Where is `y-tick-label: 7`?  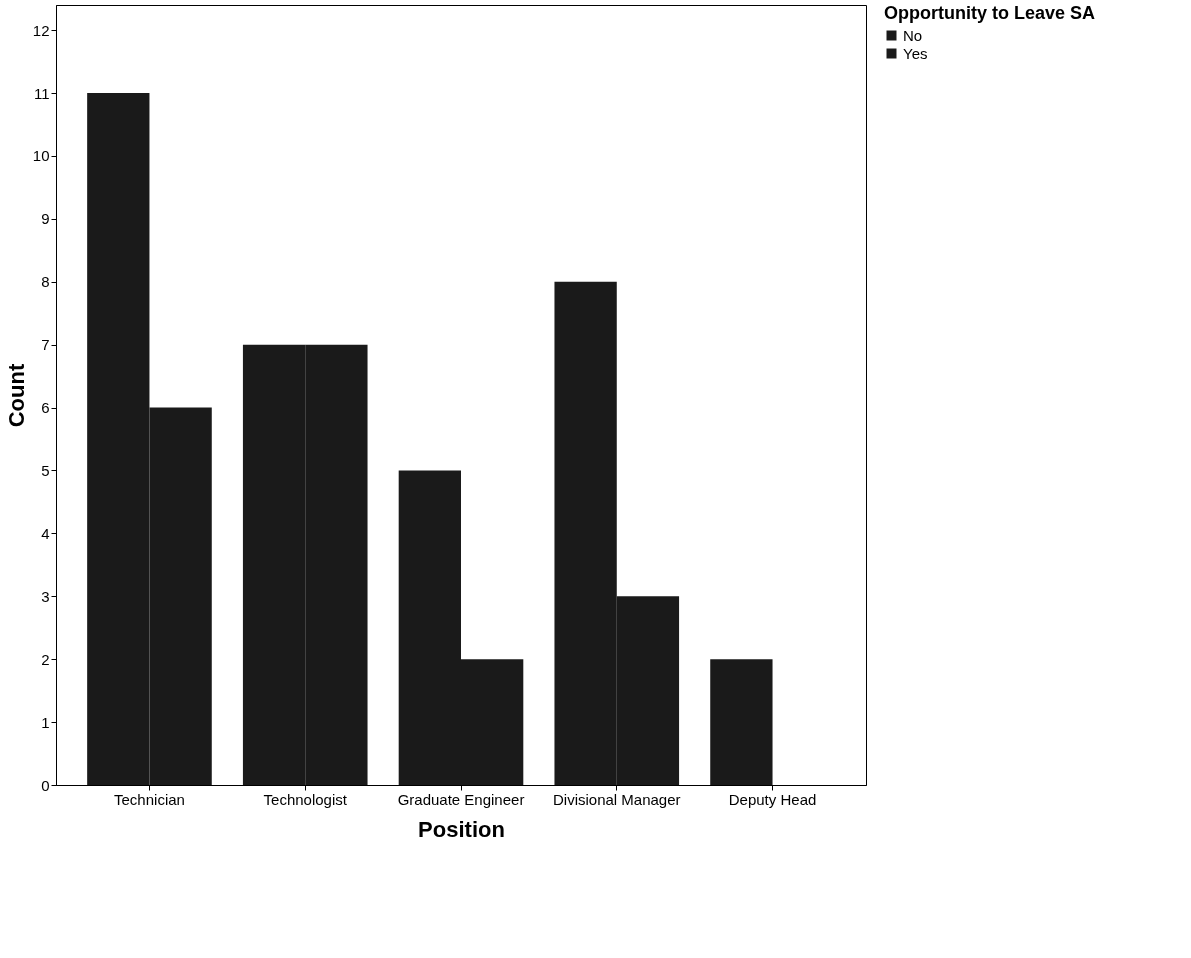
y-tick-label: 7 is located at coordinates (45, 345).